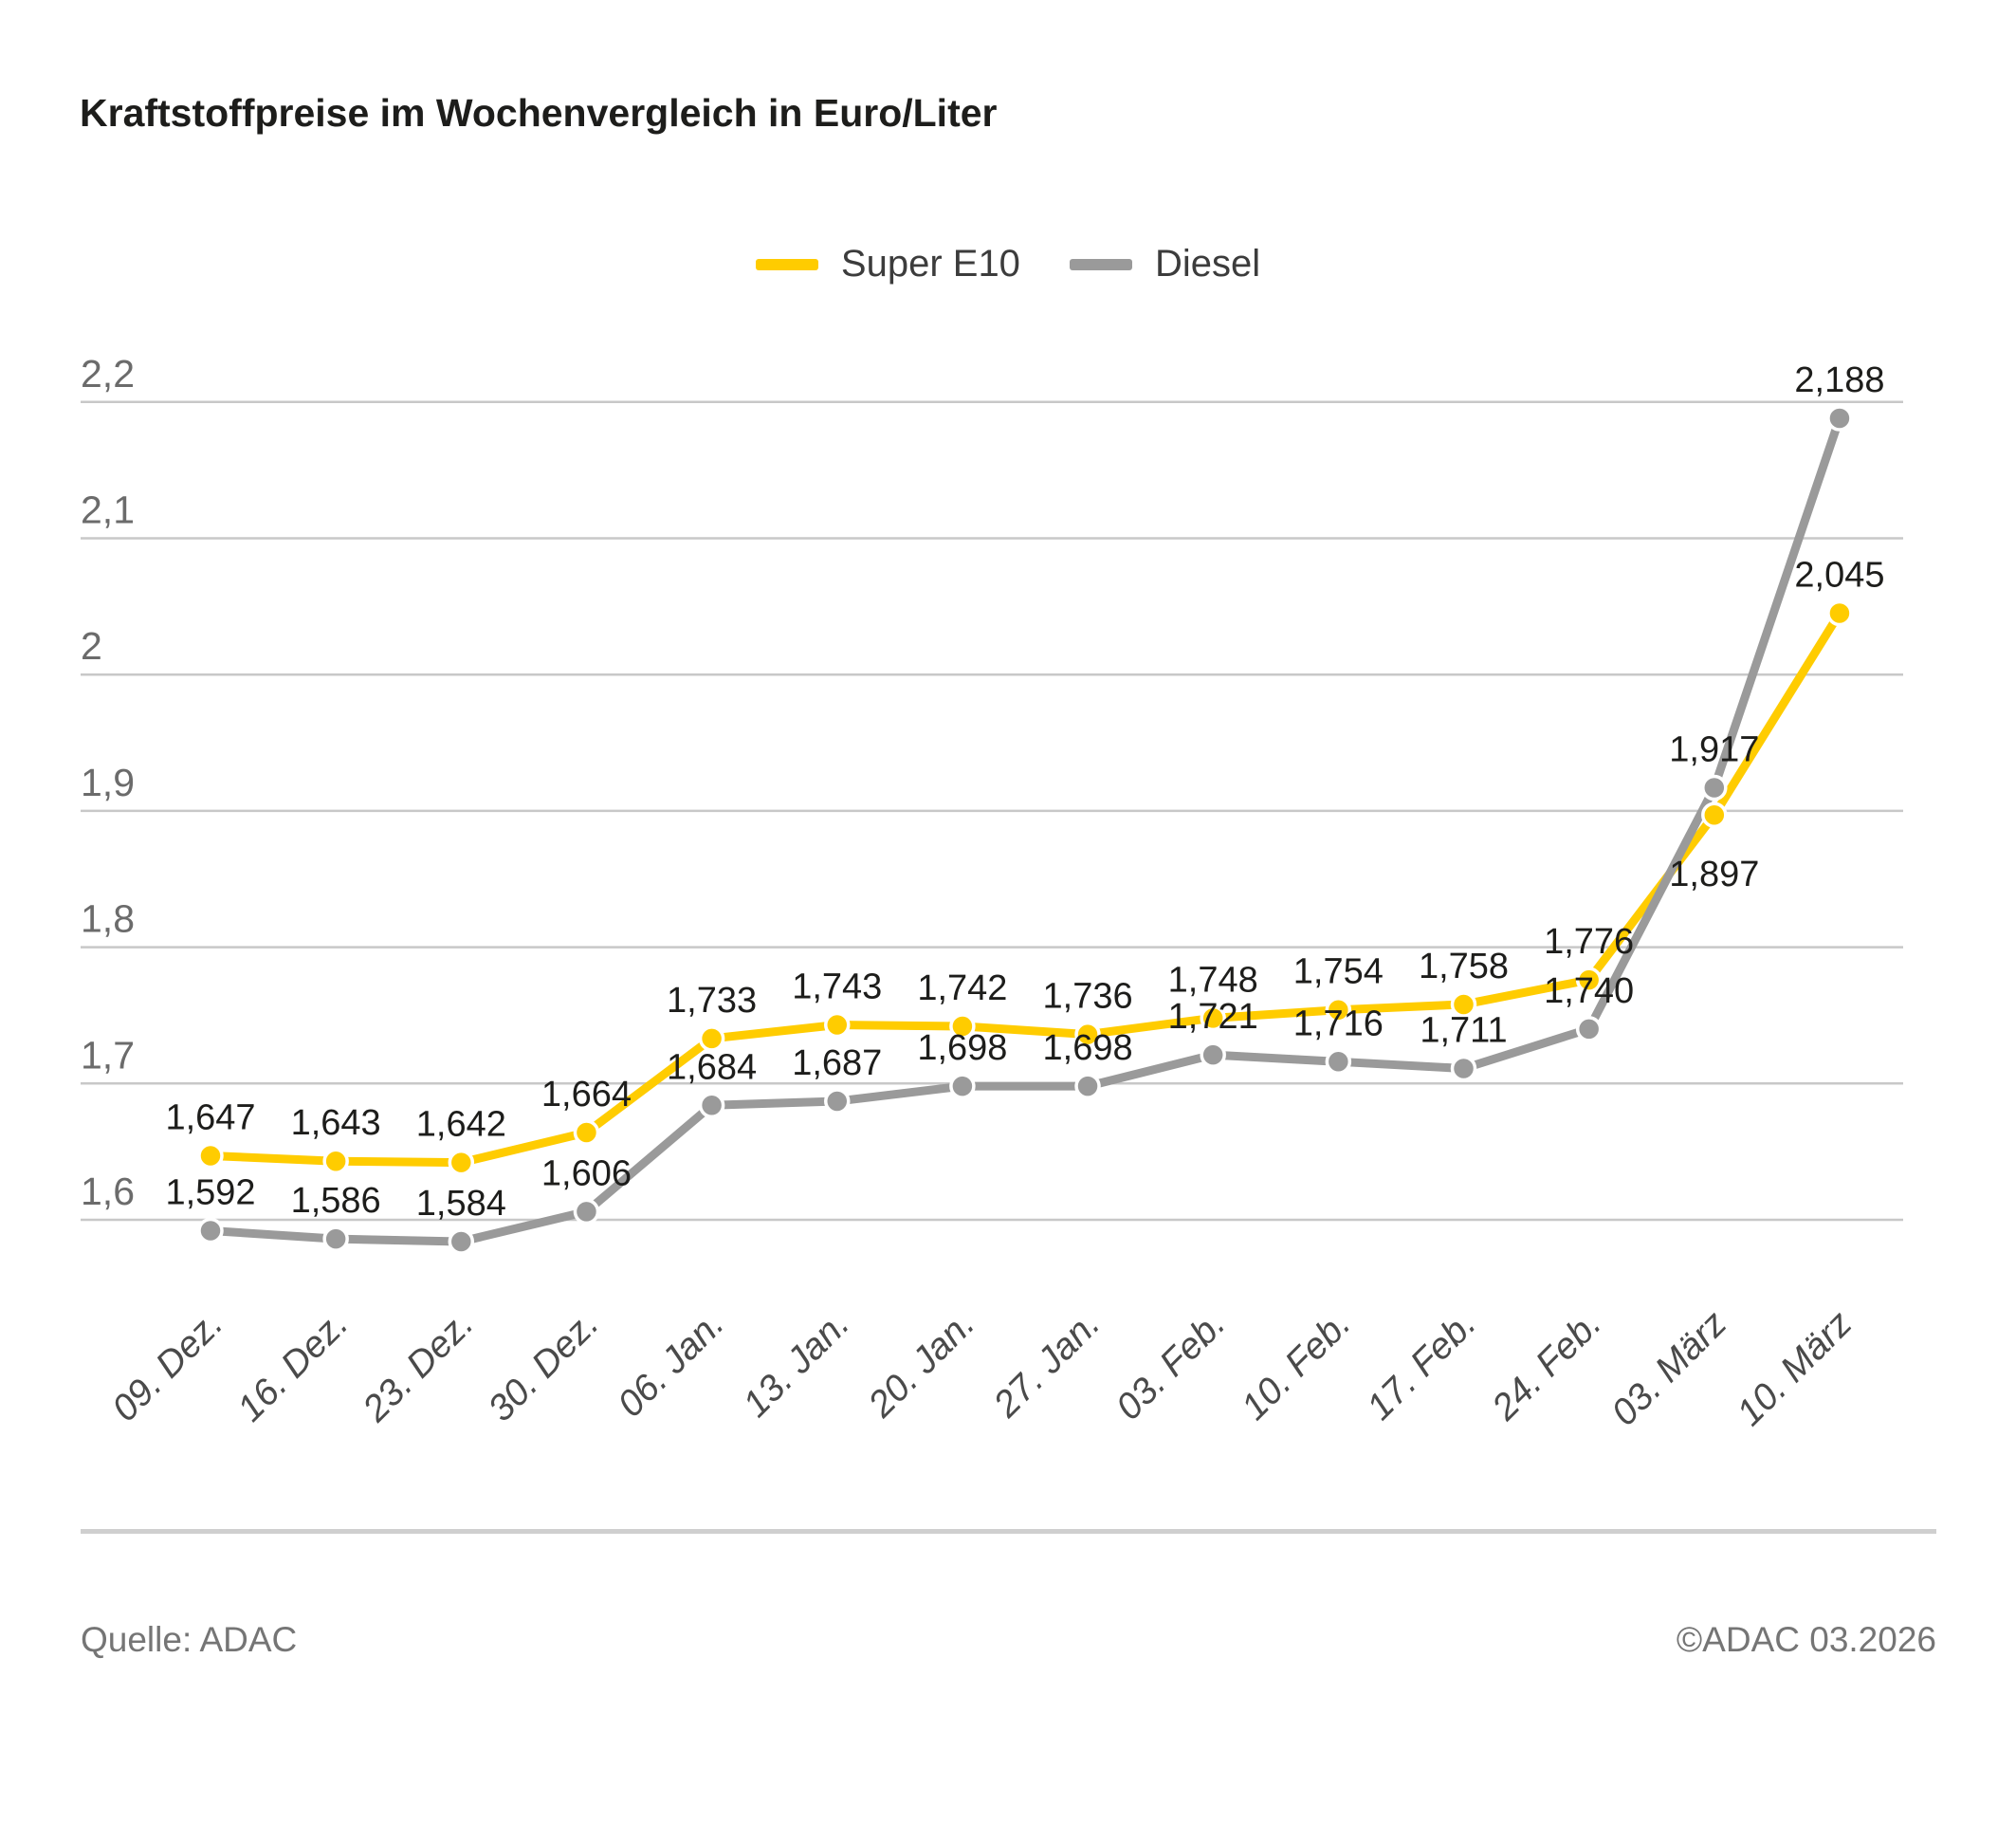  What do you see at coordinates (108, 919) in the screenshot?
I see `y-tick-label: 1,8` at bounding box center [108, 919].